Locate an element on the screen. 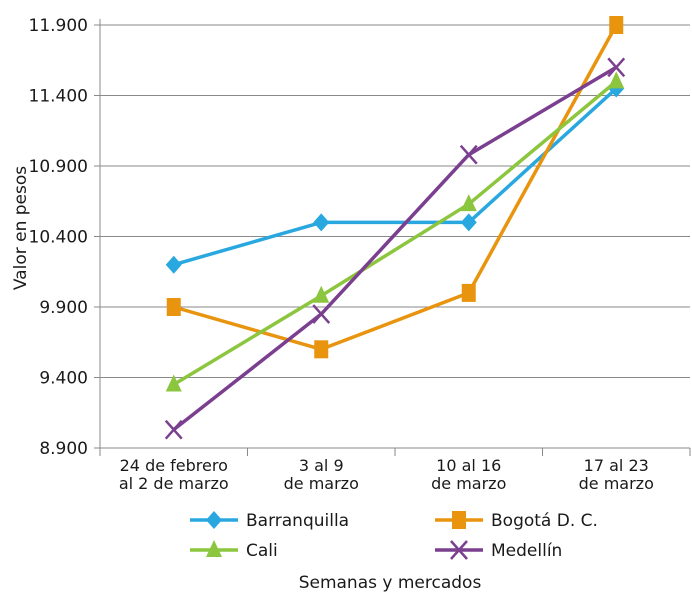  y-tick-labels: 8.900 9.400 9.900 10.400 10.900 11.400 11.900 is located at coordinates (58, 237).